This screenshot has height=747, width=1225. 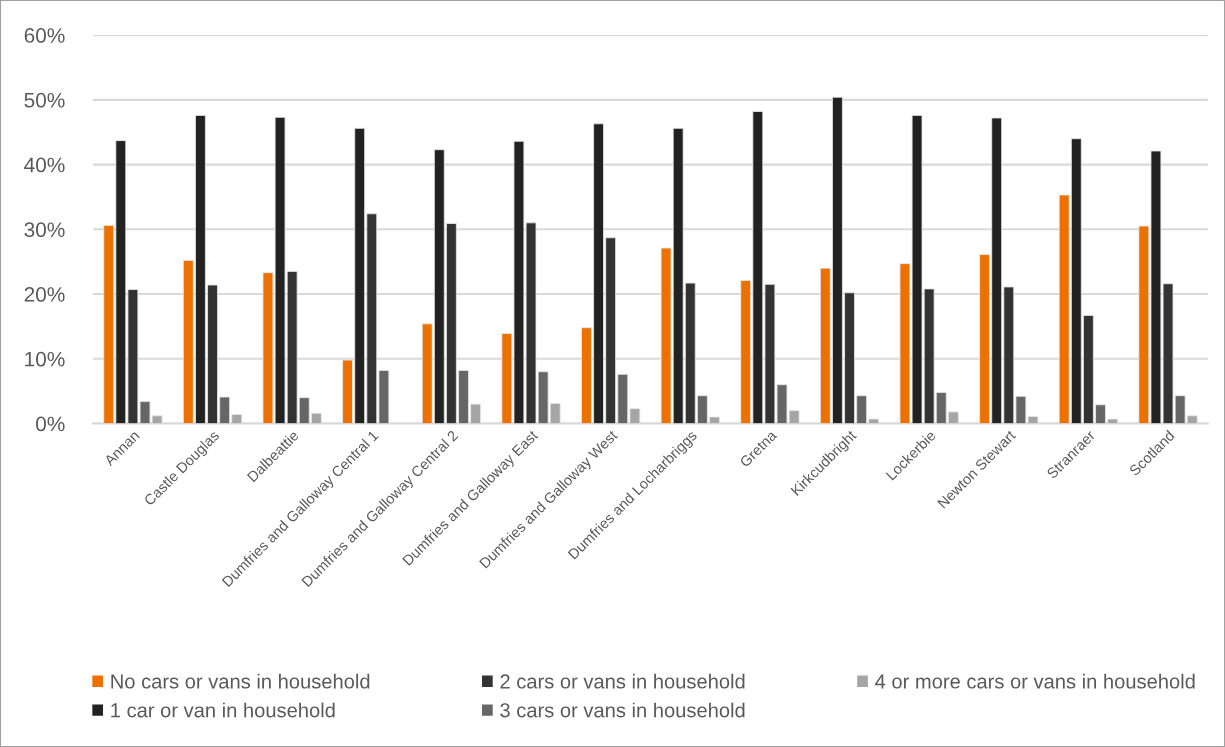 I want to click on y-tick-label: 0%, so click(x=50, y=424).